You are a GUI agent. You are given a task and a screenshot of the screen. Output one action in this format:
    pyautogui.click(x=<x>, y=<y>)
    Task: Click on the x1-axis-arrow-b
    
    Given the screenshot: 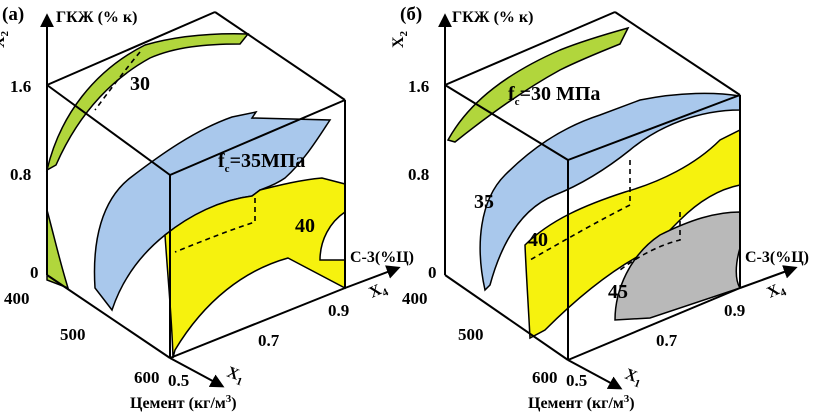 What is the action you would take?
    pyautogui.click(x=595, y=374)
    